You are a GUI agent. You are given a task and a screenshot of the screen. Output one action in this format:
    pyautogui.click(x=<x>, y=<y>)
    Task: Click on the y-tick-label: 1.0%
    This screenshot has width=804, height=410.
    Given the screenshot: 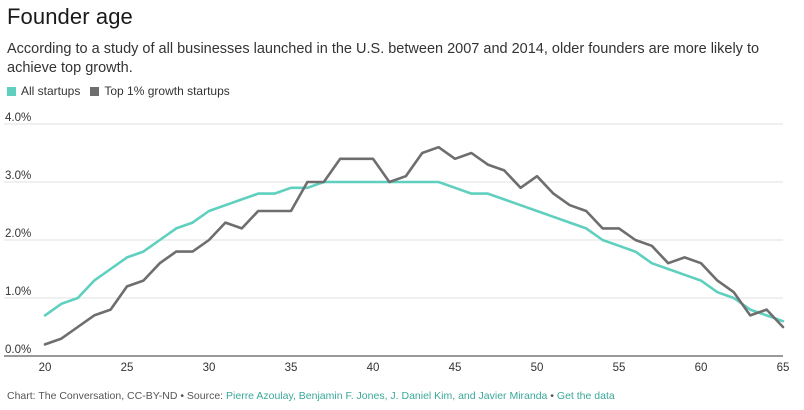 What is the action you would take?
    pyautogui.click(x=18, y=292)
    